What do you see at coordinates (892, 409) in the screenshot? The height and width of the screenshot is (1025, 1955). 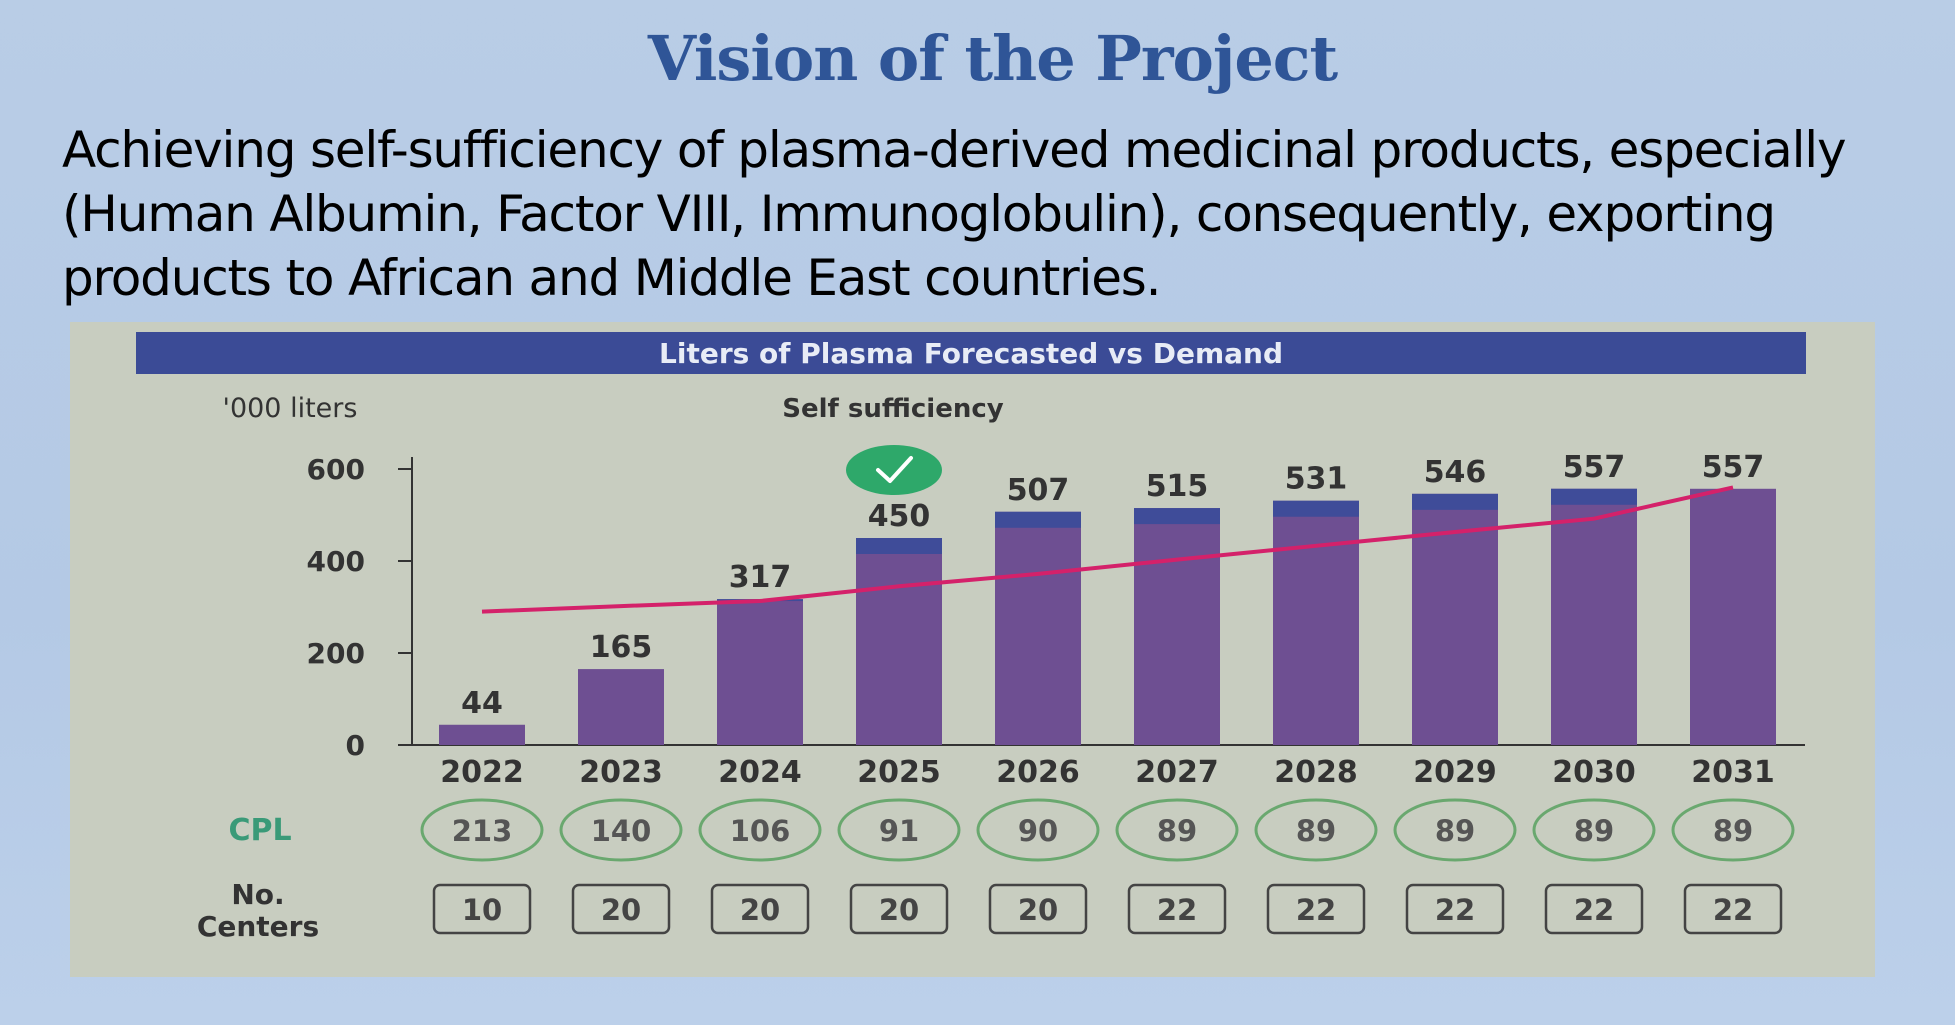 I see `self-sufficiency-label: Self sufficiency` at bounding box center [892, 409].